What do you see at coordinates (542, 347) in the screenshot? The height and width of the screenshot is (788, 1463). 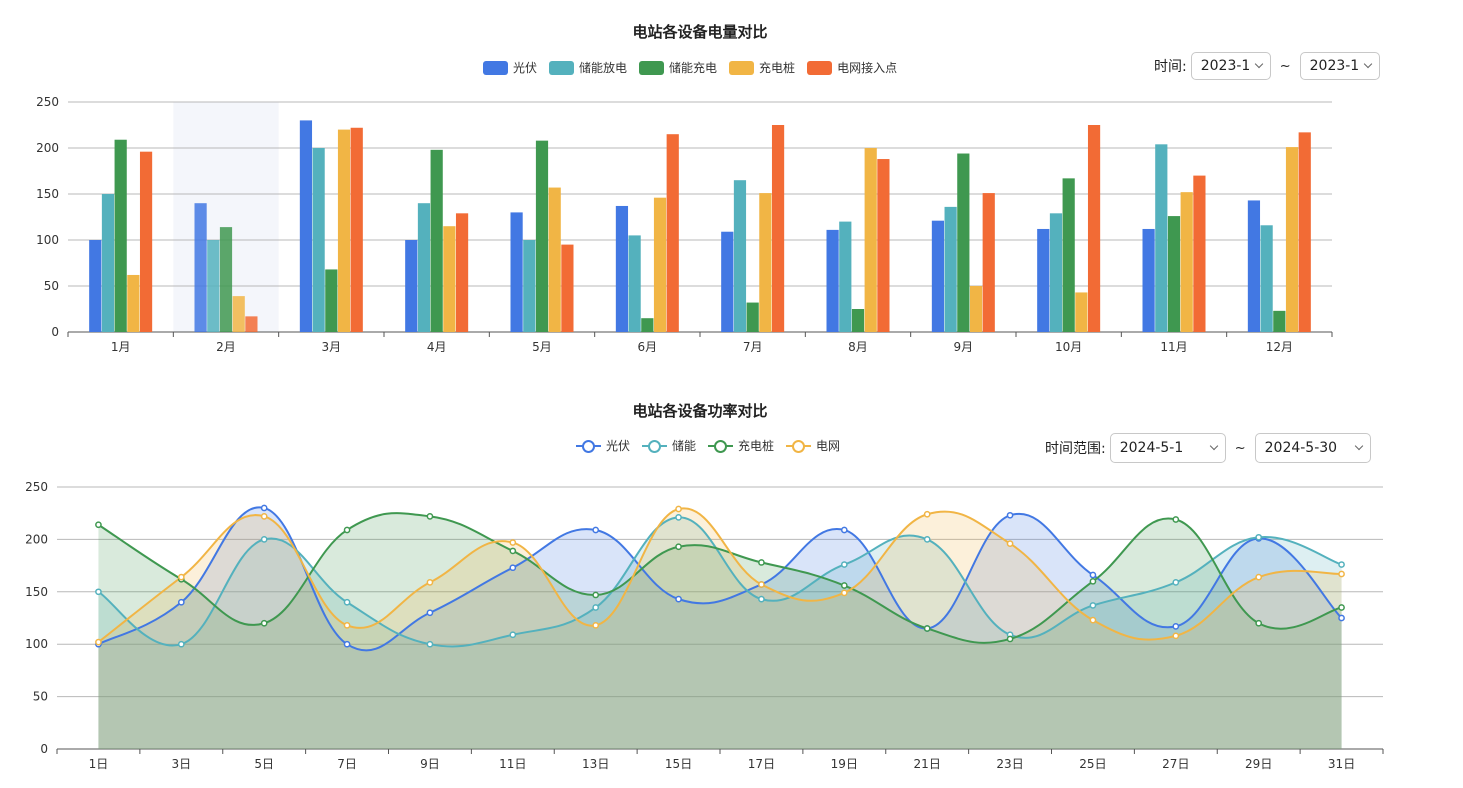 I see `x-tick-label: 5月` at bounding box center [542, 347].